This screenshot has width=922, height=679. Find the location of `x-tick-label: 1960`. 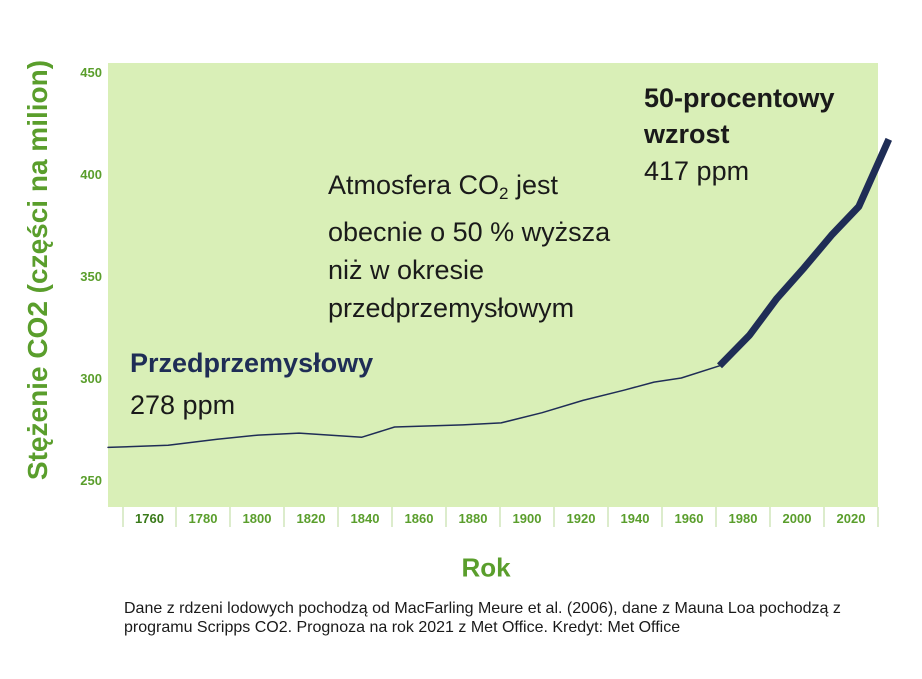

x-tick-label: 1960 is located at coordinates (689, 518).